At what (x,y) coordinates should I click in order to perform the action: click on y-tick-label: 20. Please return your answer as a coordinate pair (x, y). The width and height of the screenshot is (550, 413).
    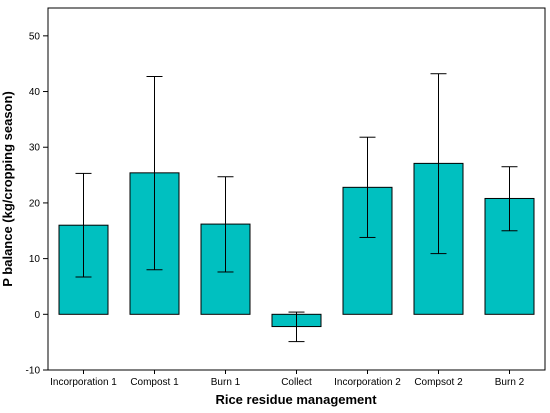
    Looking at the image, I should click on (35, 203).